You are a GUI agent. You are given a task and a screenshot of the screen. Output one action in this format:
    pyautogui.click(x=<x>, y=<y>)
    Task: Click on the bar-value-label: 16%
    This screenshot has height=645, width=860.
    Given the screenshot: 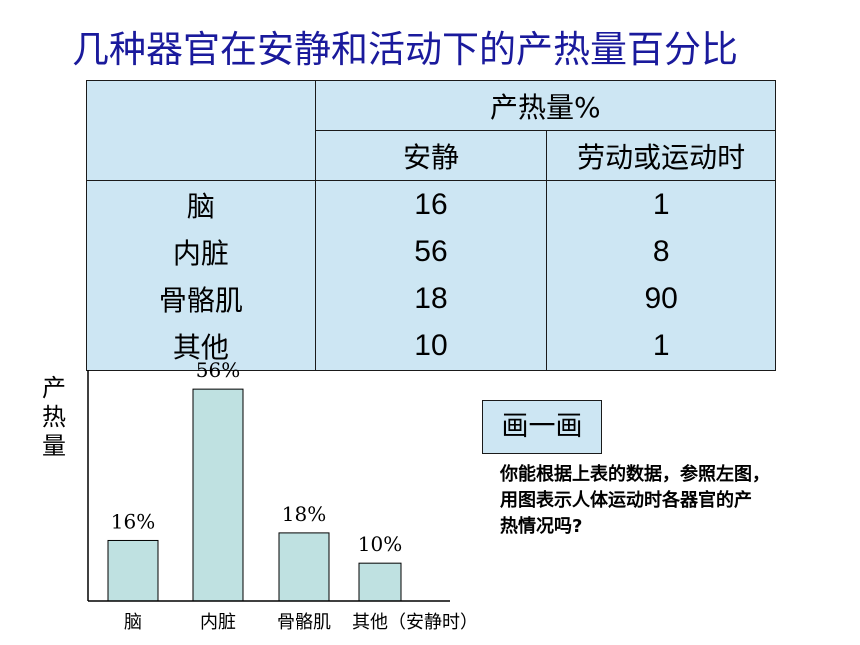 What is the action you would take?
    pyautogui.click(x=133, y=521)
    